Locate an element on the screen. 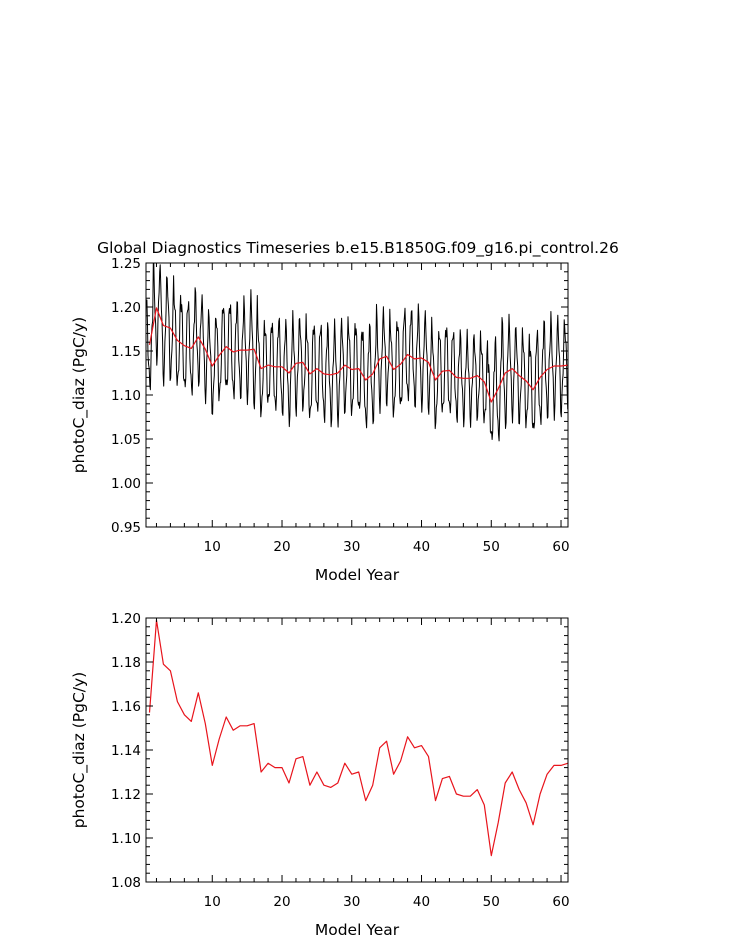  y-tick-label: 0.95 is located at coordinates (126, 528).